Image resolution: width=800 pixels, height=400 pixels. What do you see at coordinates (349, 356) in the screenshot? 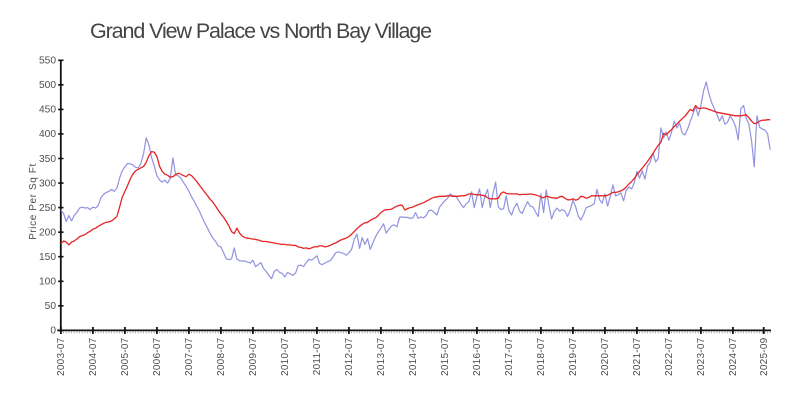
I see `svg-text: 2012-07` at bounding box center [349, 356].